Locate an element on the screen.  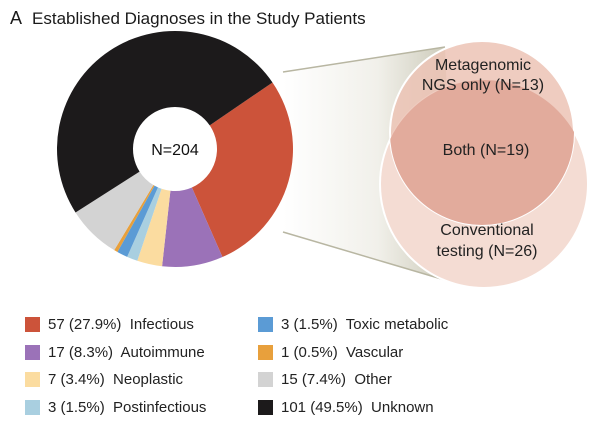
slice-other is located at coordinates (114, 211).